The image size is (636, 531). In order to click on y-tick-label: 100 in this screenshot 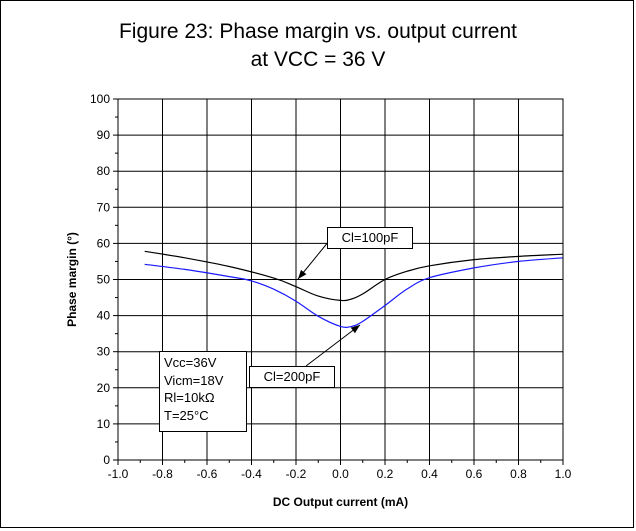, I will do `click(100, 99)`.